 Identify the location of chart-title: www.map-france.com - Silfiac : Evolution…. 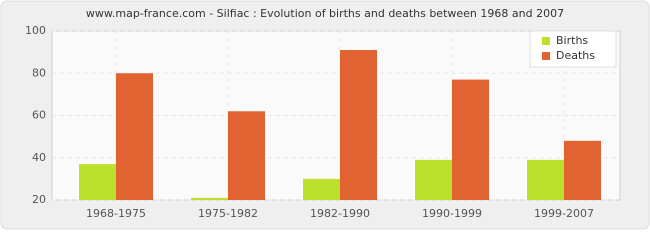
(325, 13).